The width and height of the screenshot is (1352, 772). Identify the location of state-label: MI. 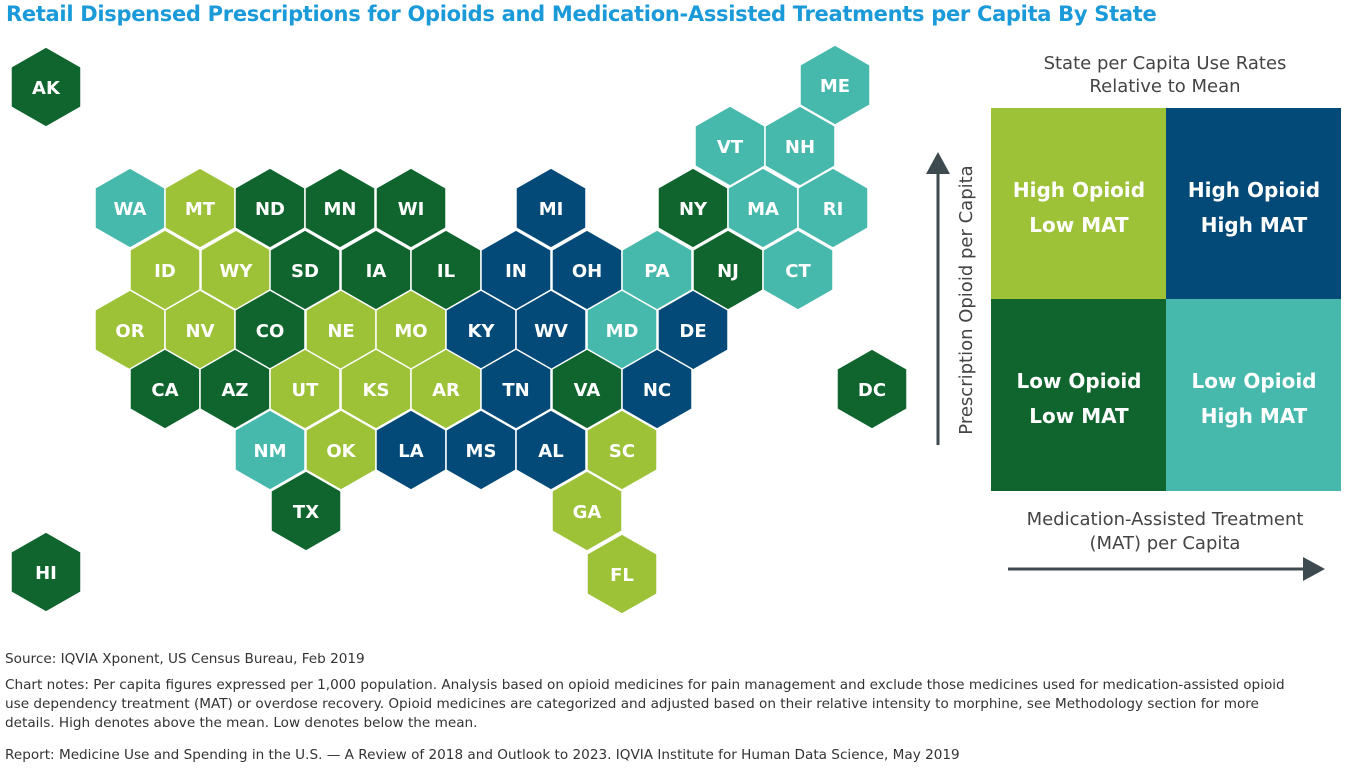
(551, 209).